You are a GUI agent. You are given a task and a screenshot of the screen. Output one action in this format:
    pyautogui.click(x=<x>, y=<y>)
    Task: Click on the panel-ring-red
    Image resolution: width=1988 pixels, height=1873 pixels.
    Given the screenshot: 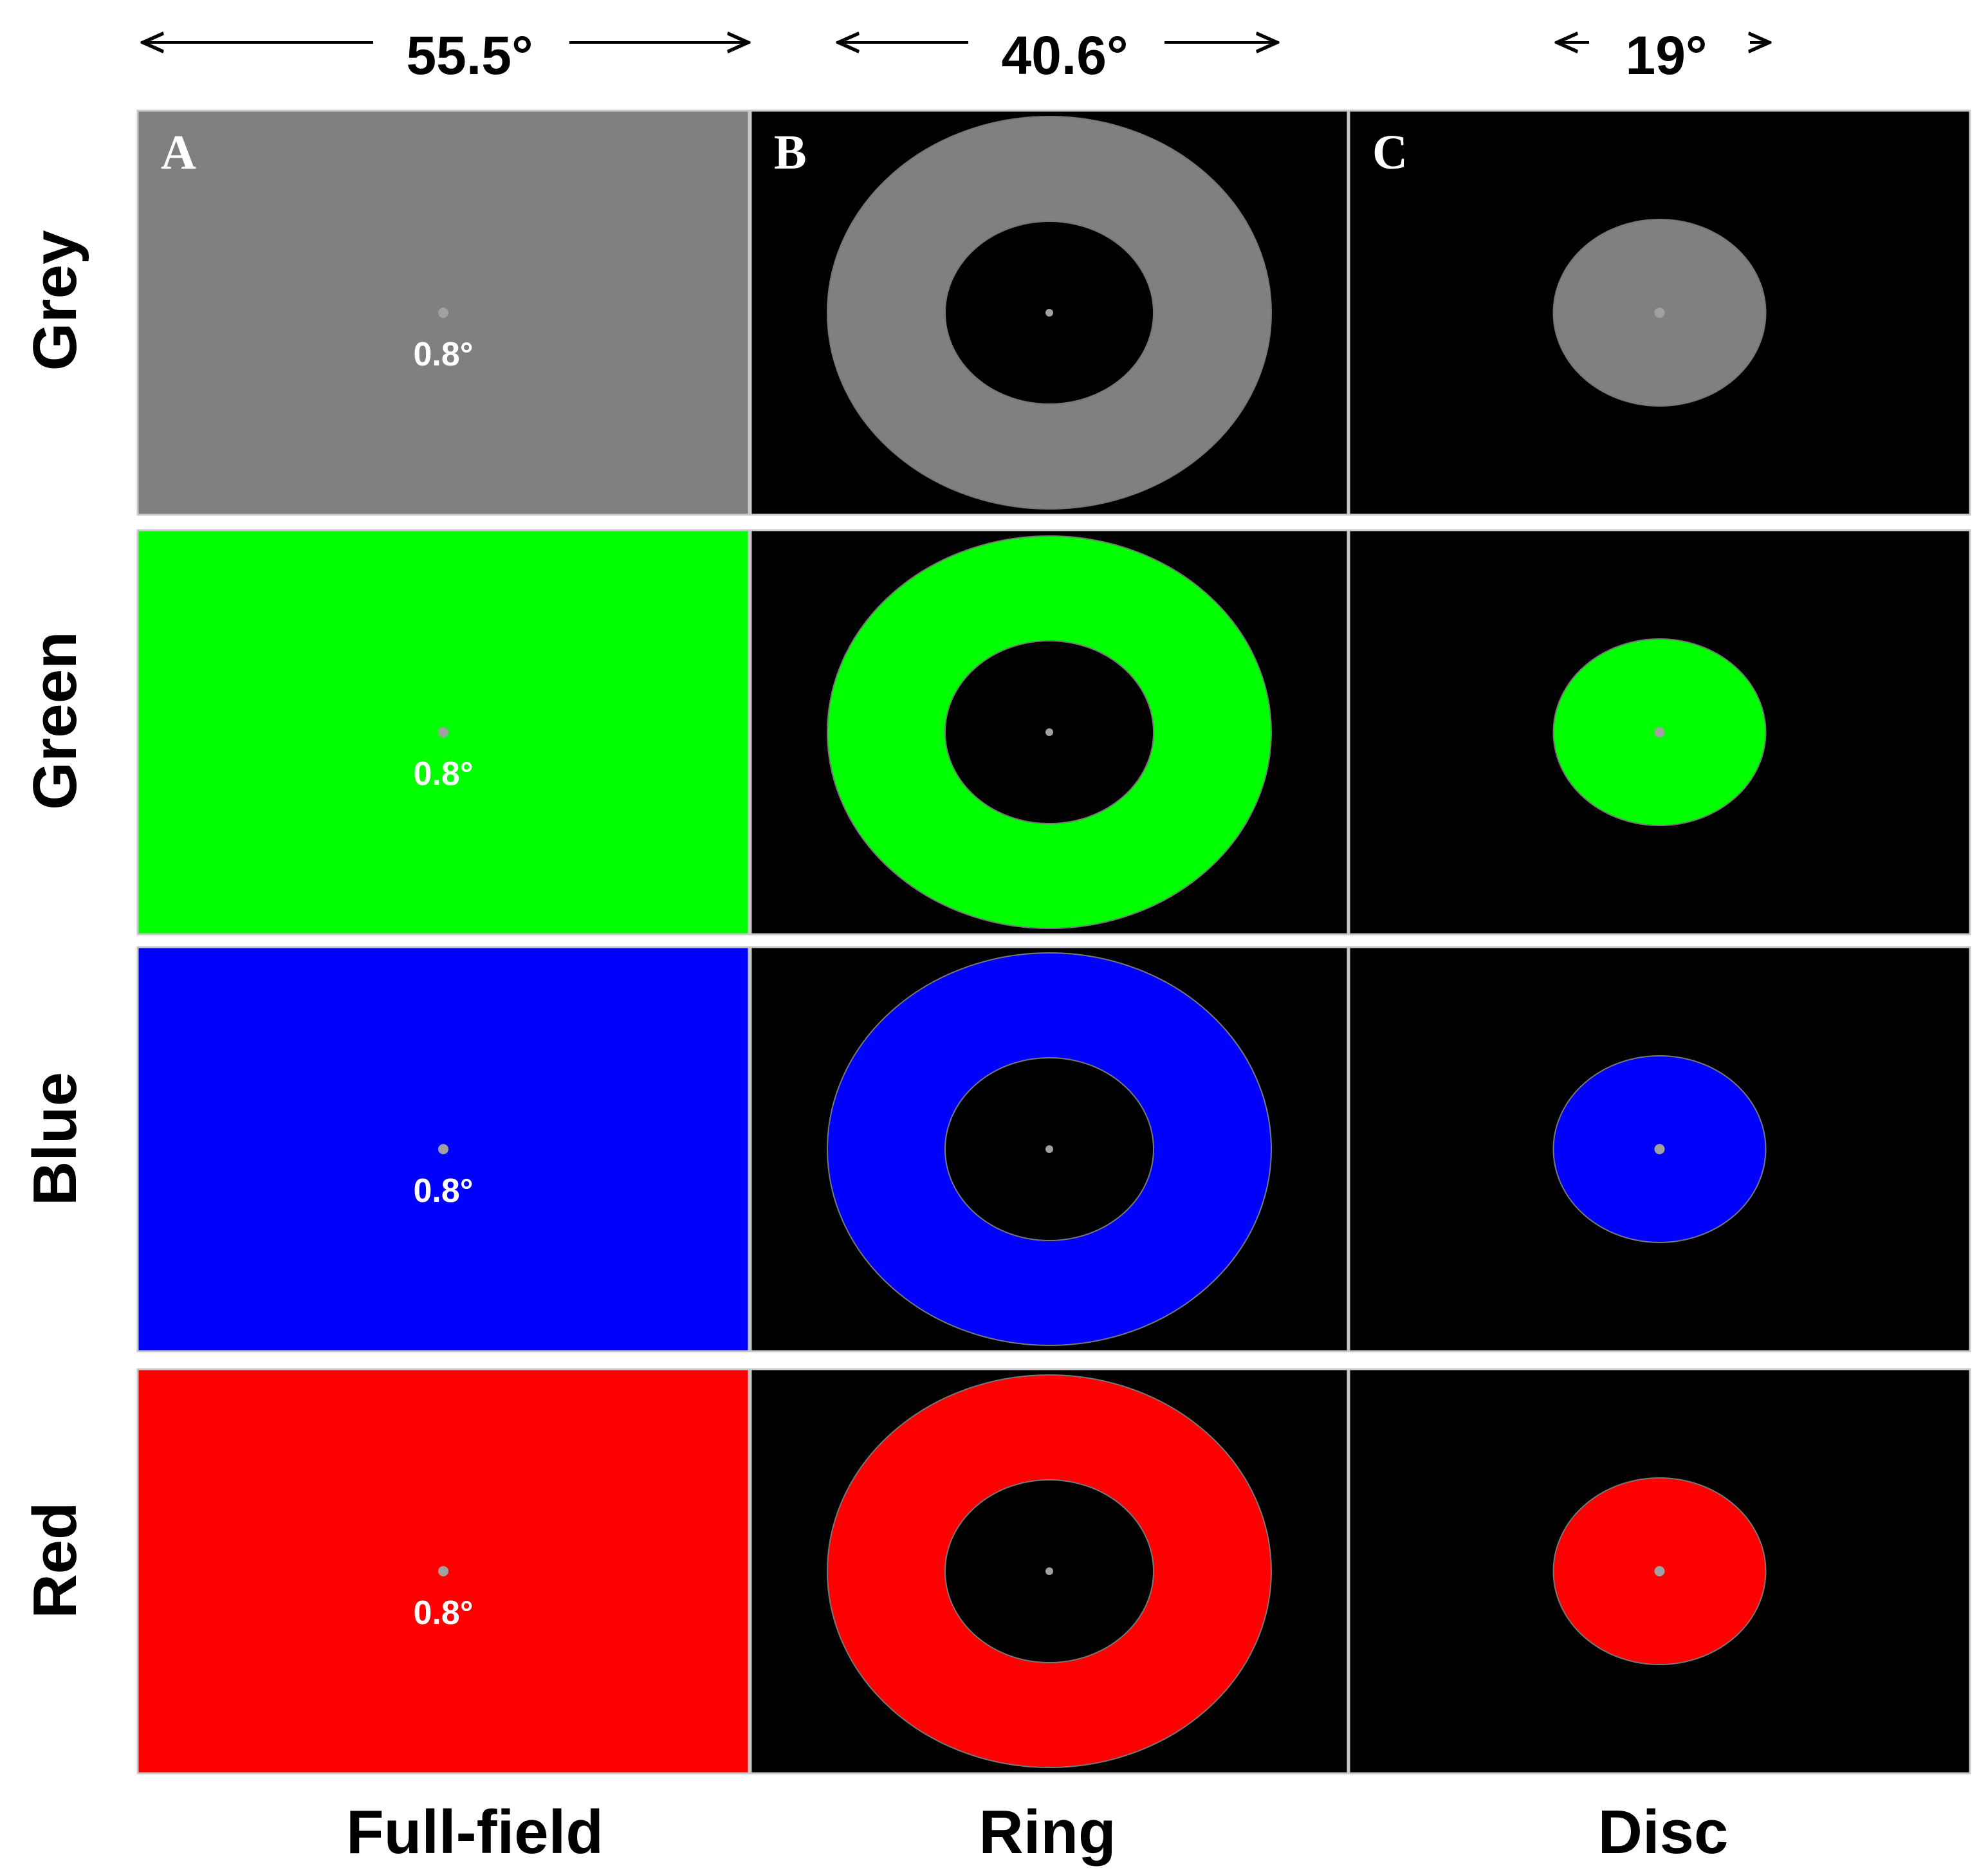 What is the action you would take?
    pyautogui.click(x=1049, y=1572)
    